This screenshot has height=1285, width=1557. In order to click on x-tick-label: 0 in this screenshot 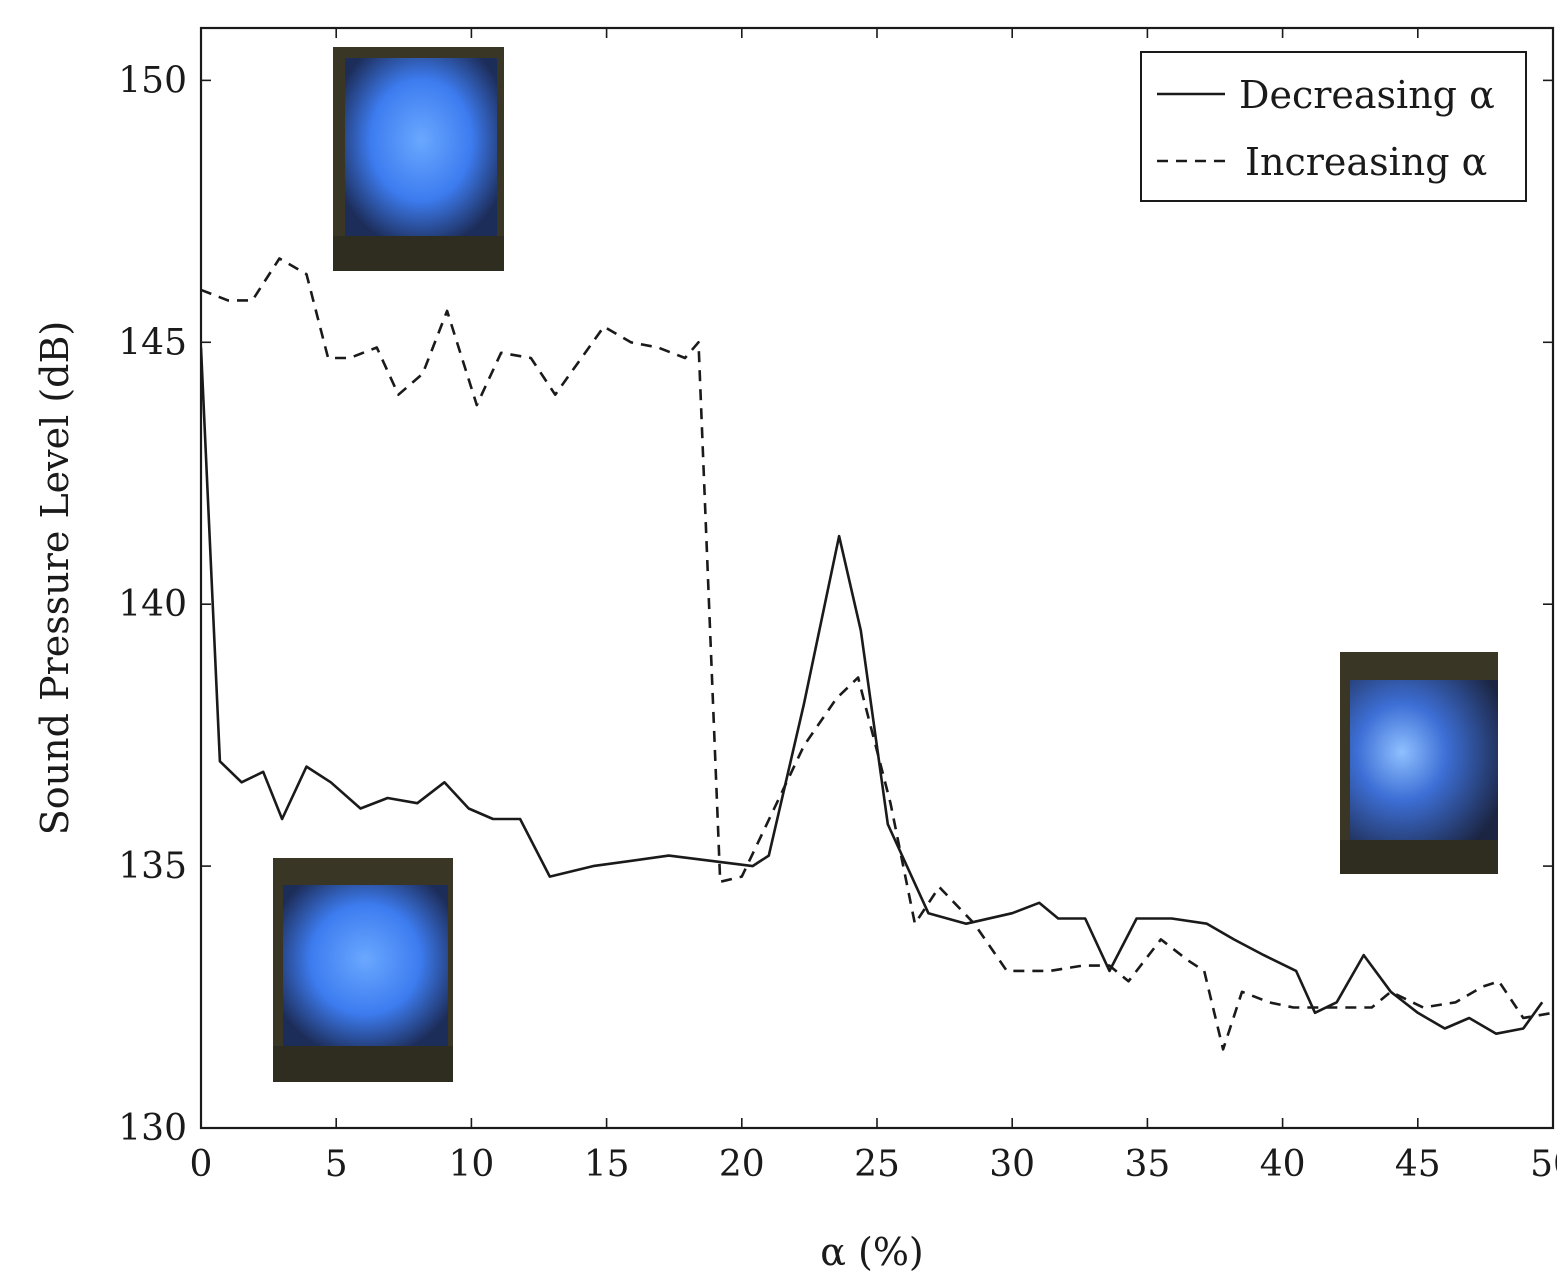, I will do `click(201, 1164)`.